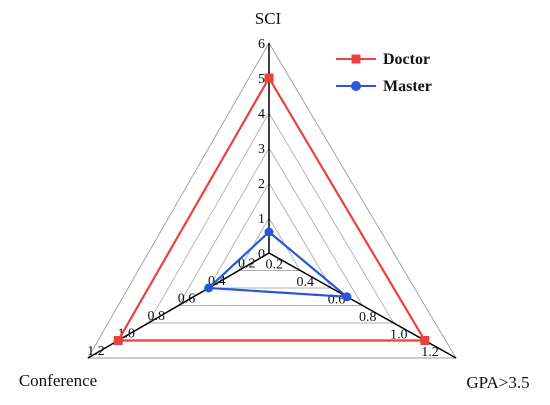 Image resolution: width=550 pixels, height=405 pixels. What do you see at coordinates (261, 184) in the screenshot?
I see `tick-label-sci: 2` at bounding box center [261, 184].